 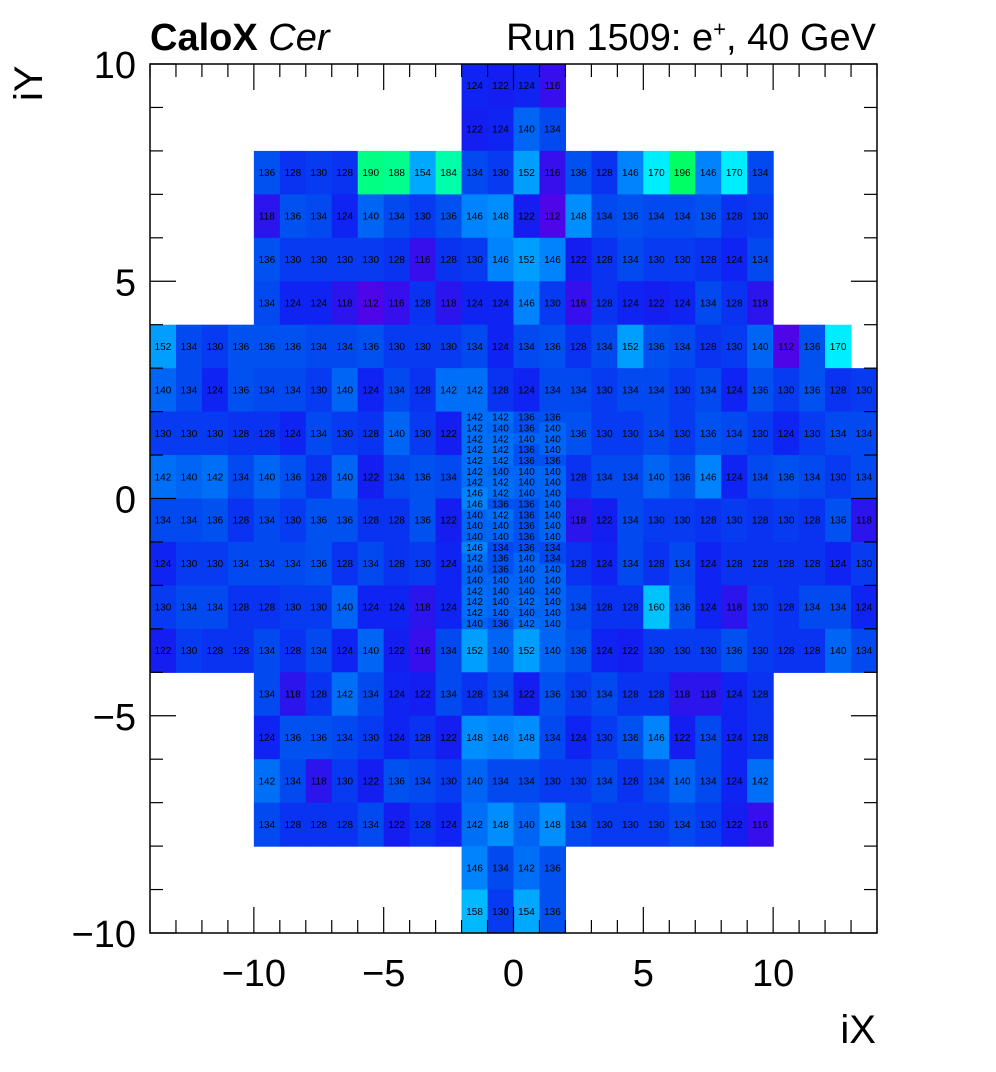 What do you see at coordinates (500, 260) in the screenshot?
I see `cell-value-label: 146` at bounding box center [500, 260].